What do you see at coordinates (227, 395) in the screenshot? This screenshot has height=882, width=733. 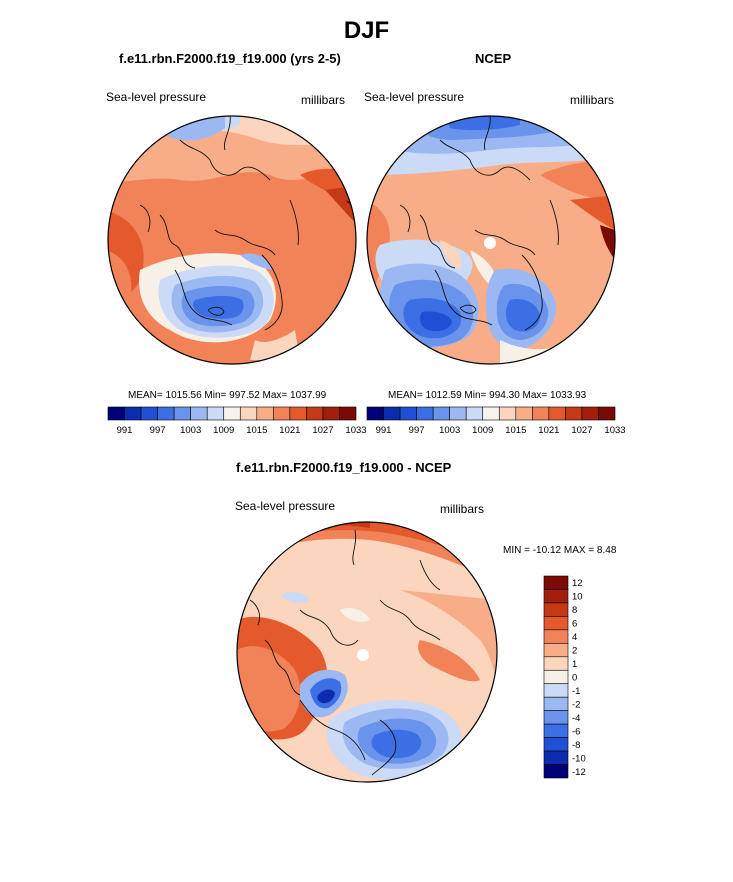 I see `model-stats: MEAN= 1015.56 Min= 997.52 Max= 1037.99` at bounding box center [227, 395].